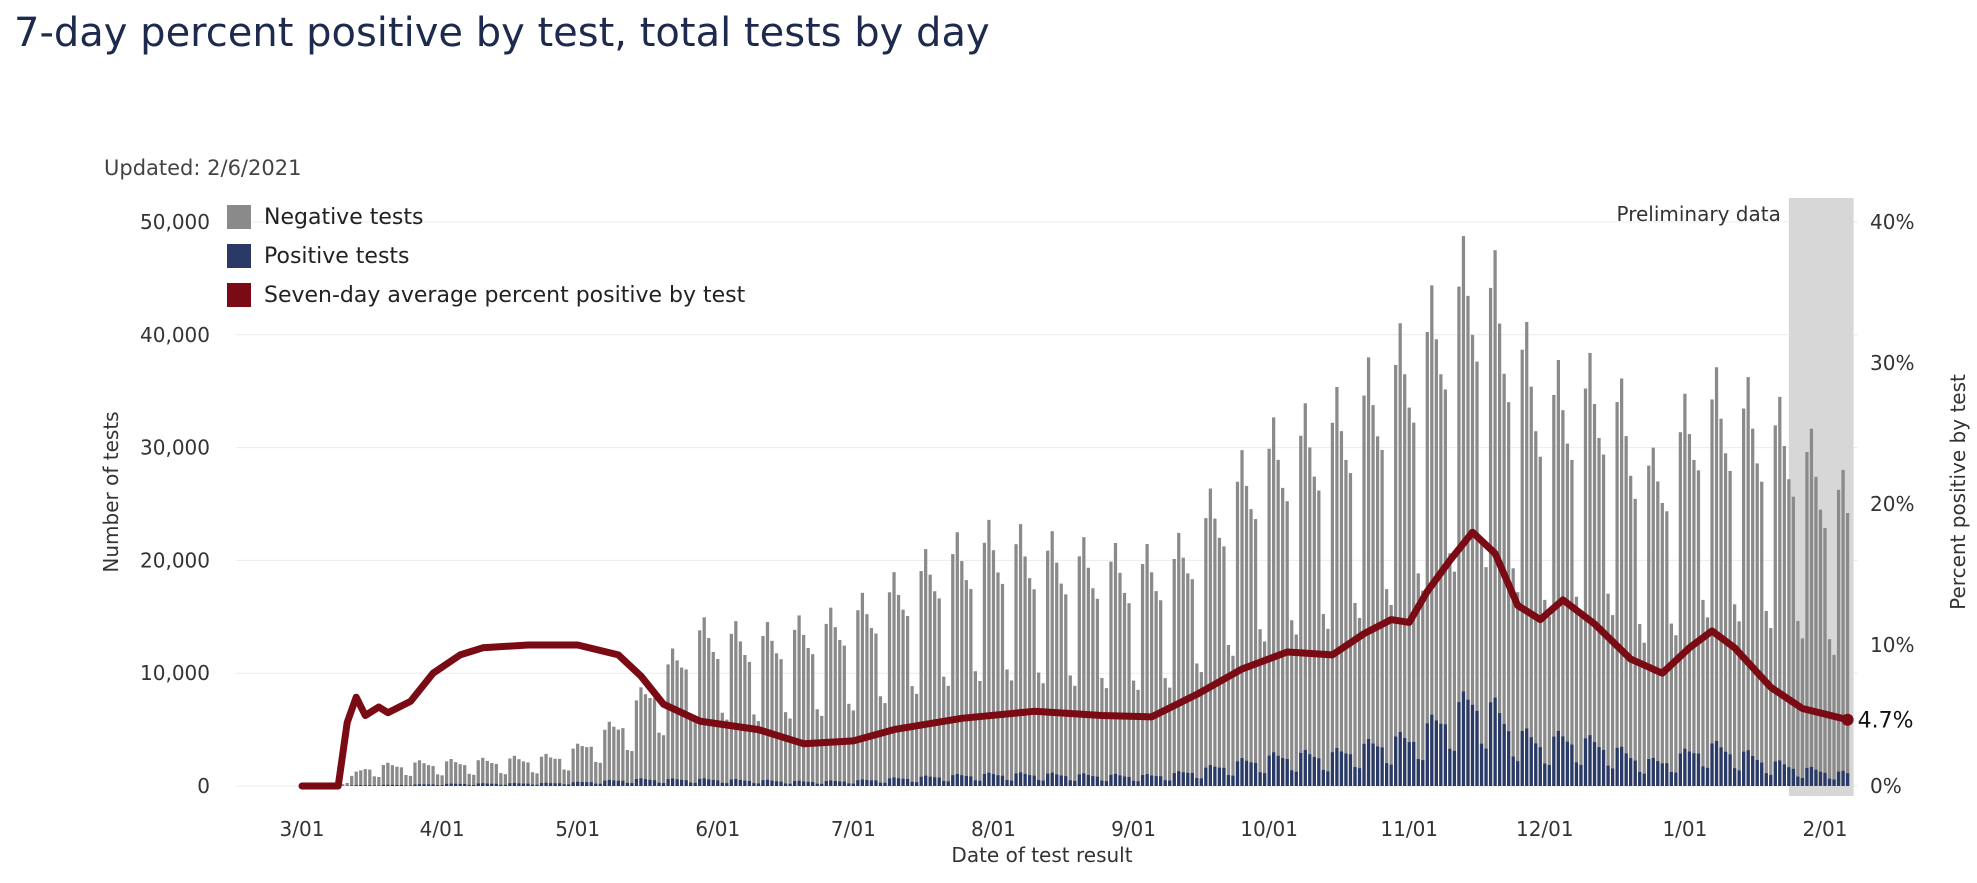 The image size is (1977, 883). I want to click on y-left-tick-label: 40,000, so click(175, 335).